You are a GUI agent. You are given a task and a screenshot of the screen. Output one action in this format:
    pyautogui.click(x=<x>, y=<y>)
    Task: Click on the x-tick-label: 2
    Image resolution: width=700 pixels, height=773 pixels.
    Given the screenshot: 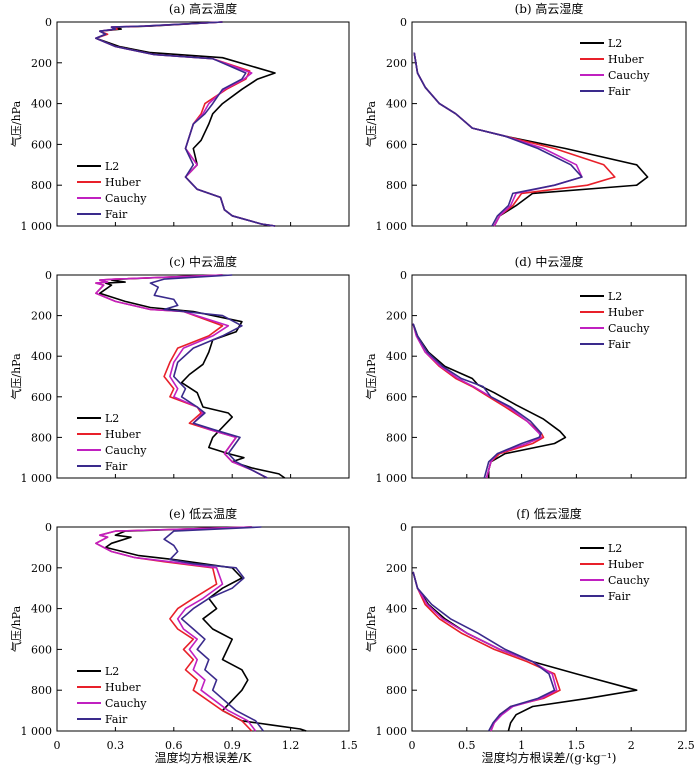 What is the action you would take?
    pyautogui.click(x=631, y=745)
    